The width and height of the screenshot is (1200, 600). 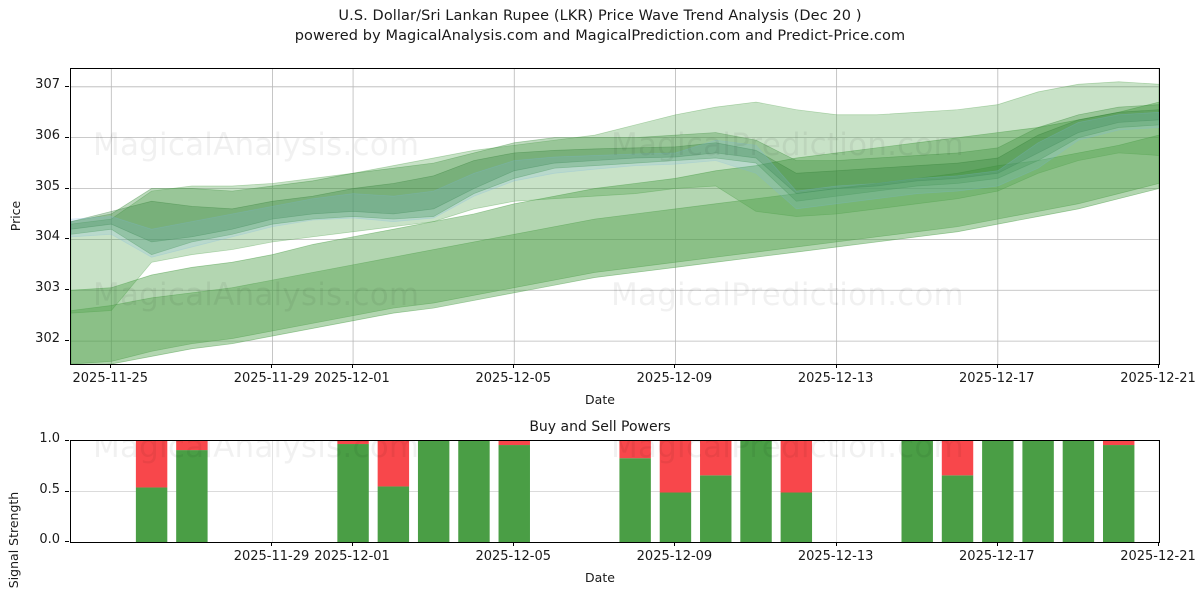 What do you see at coordinates (47, 135) in the screenshot?
I see `price-y-tick-label: 306` at bounding box center [47, 135].